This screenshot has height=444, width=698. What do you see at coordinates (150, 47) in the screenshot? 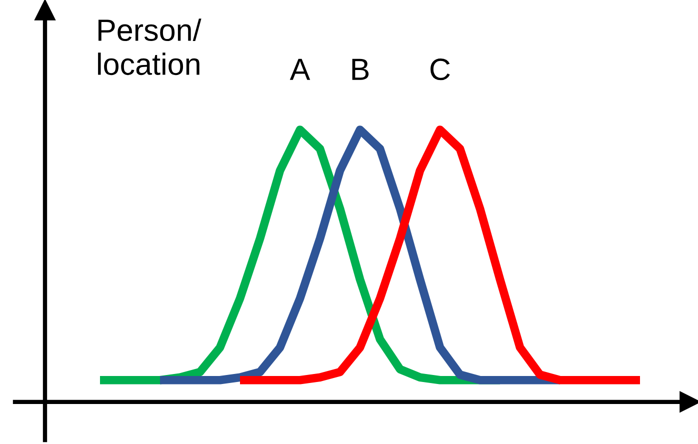
I see `y-axis-title: Person/ location` at bounding box center [150, 47].